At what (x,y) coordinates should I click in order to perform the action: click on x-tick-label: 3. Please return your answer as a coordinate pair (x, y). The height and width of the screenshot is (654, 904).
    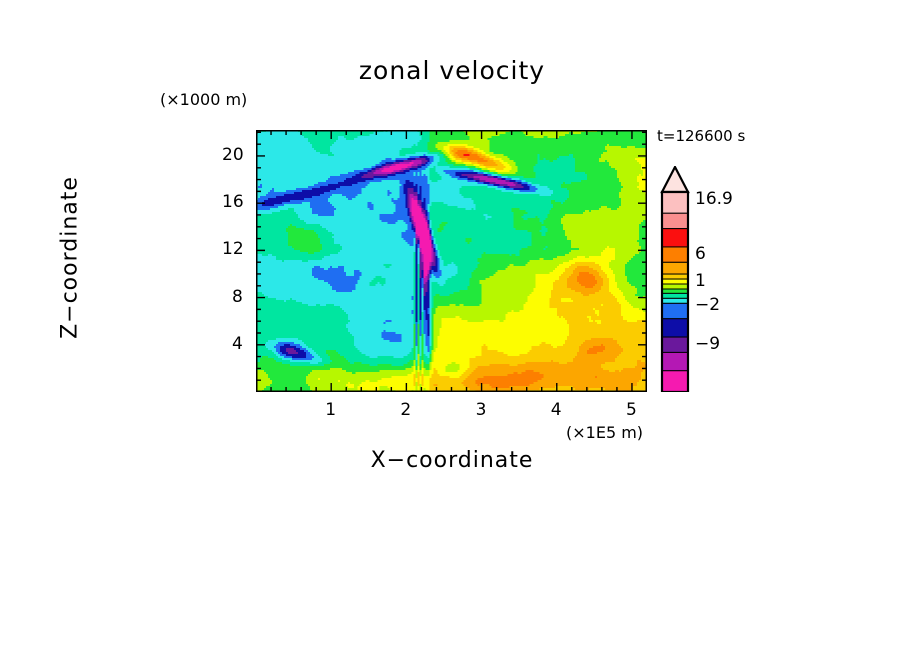
    Looking at the image, I should click on (481, 410).